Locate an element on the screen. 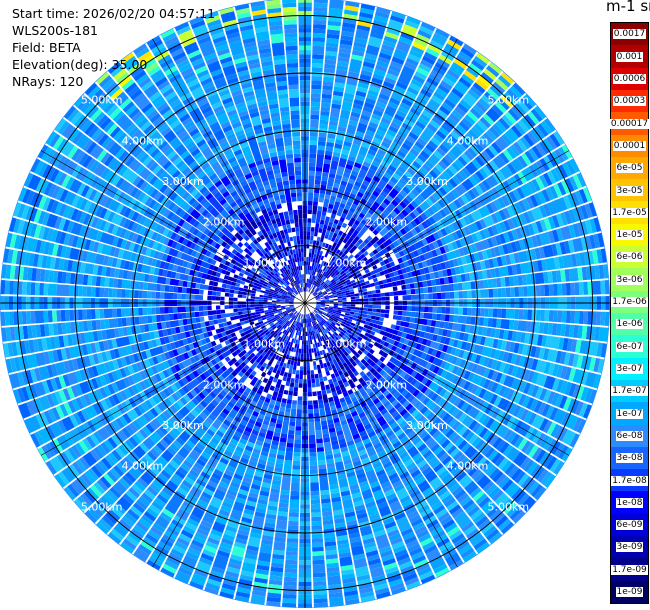  colorbar-label: 3e-08 is located at coordinates (629, 458).